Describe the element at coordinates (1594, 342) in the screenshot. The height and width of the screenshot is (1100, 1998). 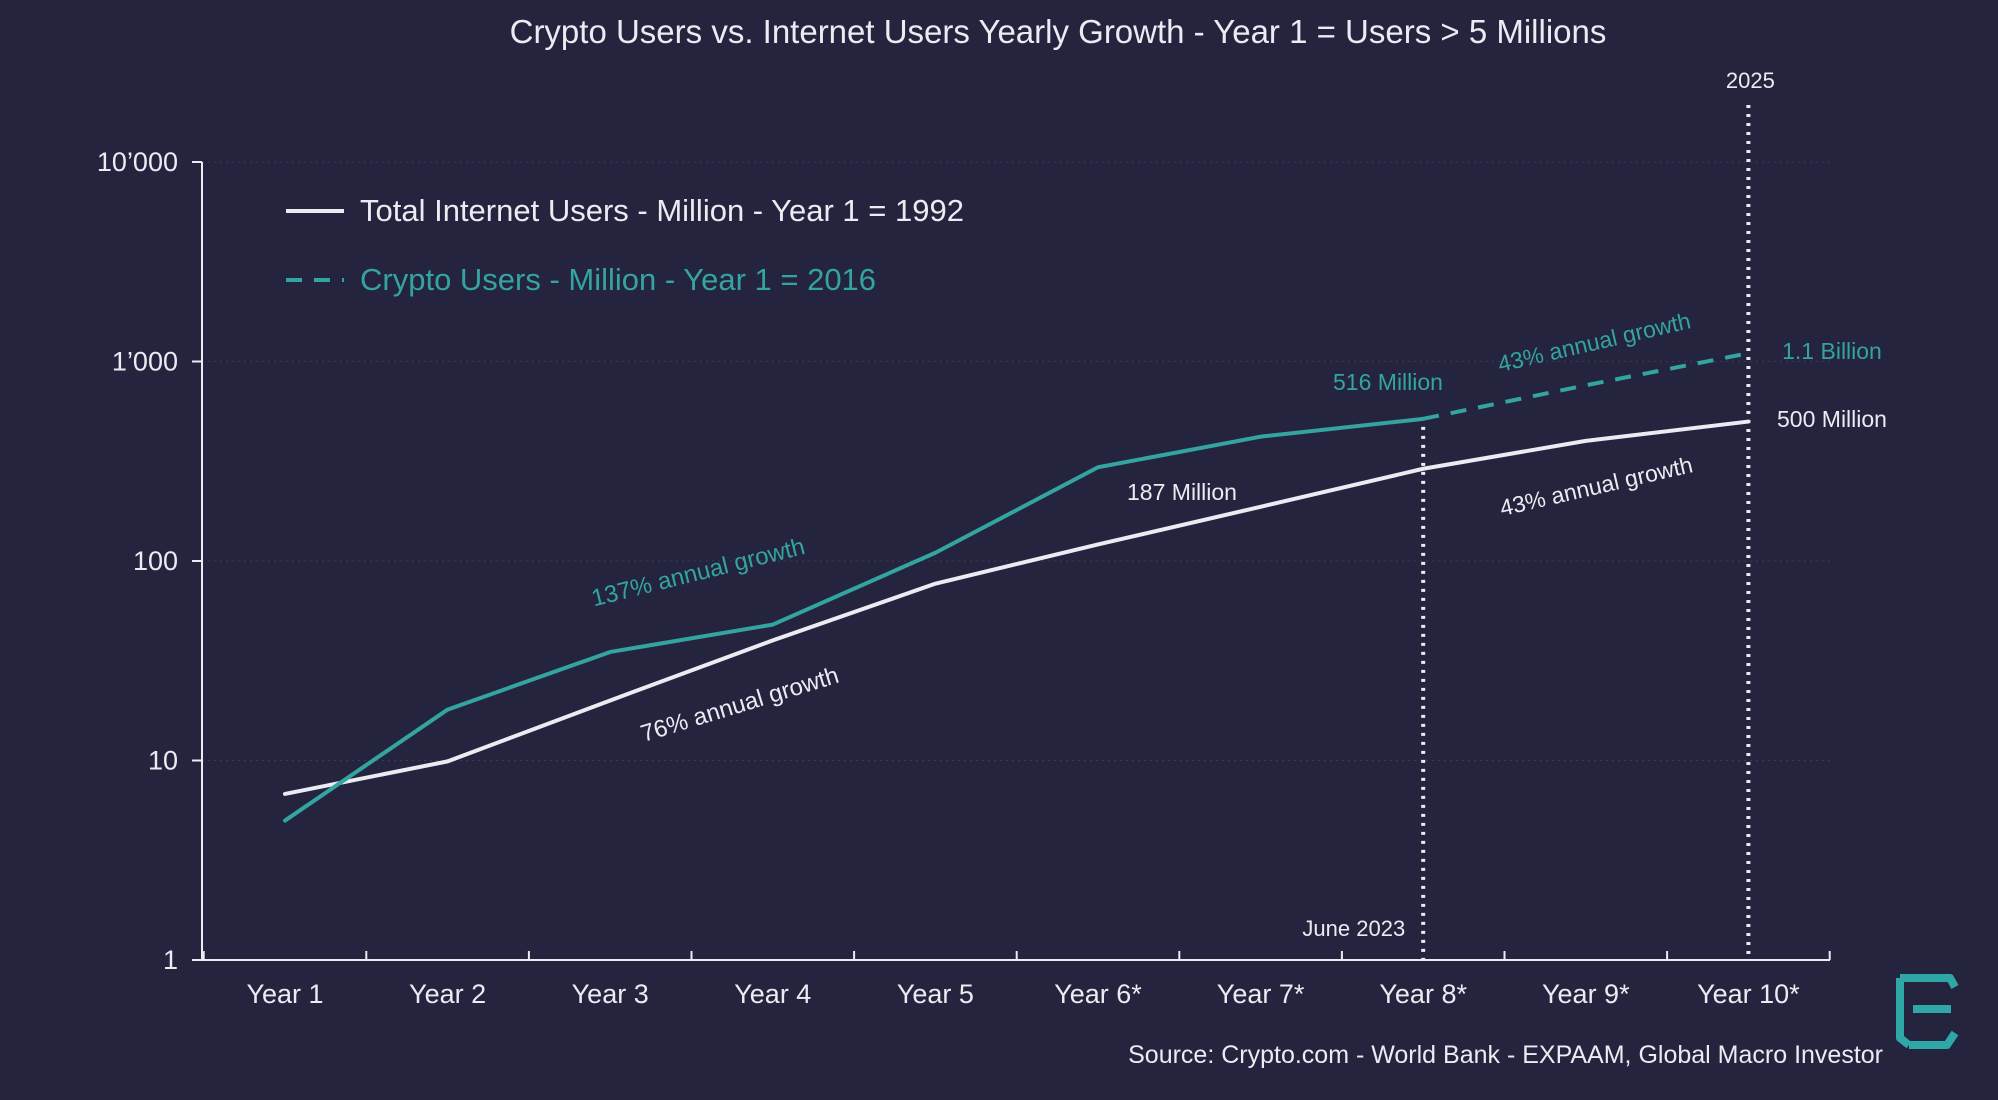
I see `annotation-crypto-43-growth: 43% annual growth` at that location.